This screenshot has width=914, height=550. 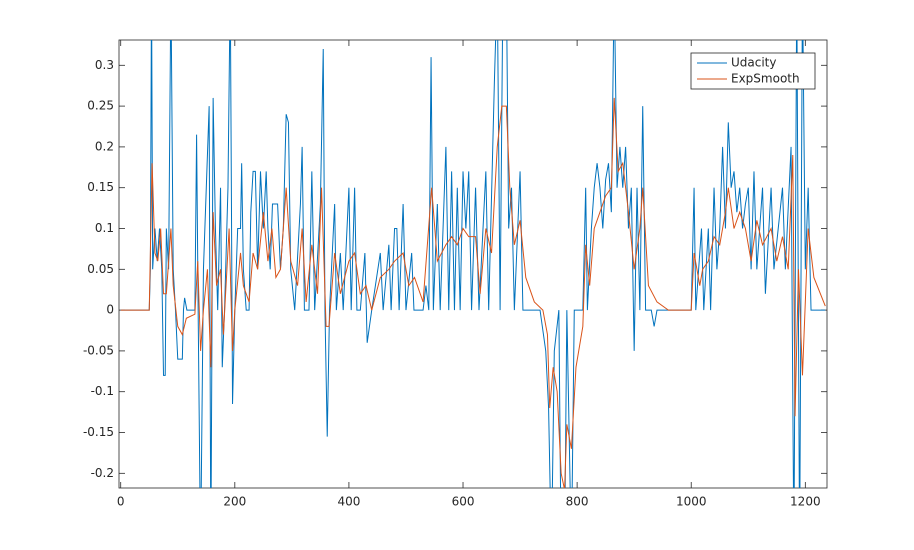 What do you see at coordinates (100, 269) in the screenshot?
I see `y-tick-label: 0.05` at bounding box center [100, 269].